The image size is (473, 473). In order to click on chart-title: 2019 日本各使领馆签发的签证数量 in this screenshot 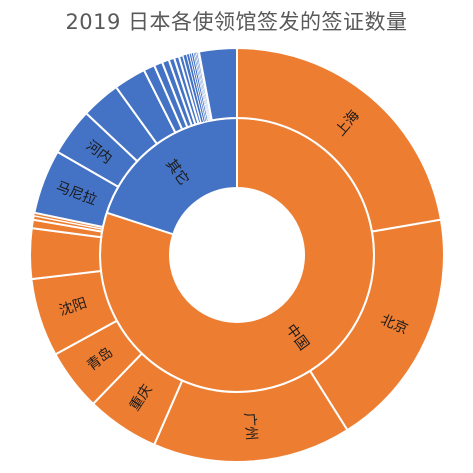, I will do `click(236, 22)`.